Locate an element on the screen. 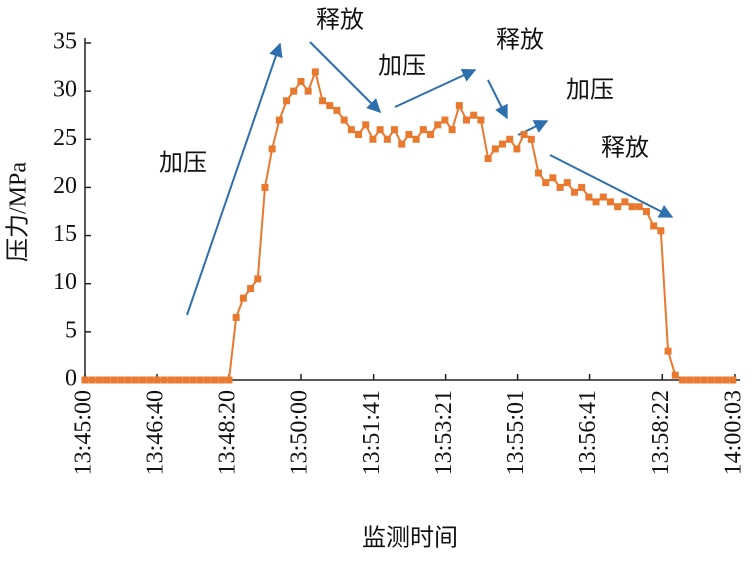 This screenshot has width=752, height=566. y-tick-label: 30 is located at coordinates (65, 90).